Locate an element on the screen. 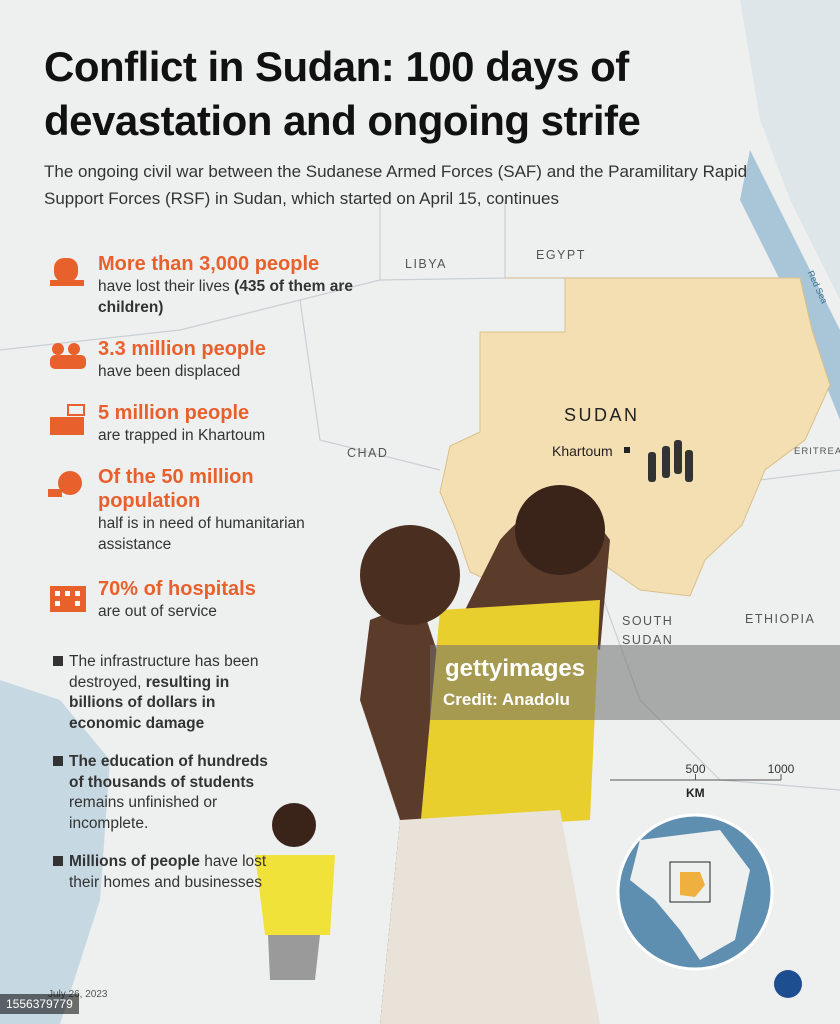  text-part: remains unfinished or incomplete. is located at coordinates (143, 813).